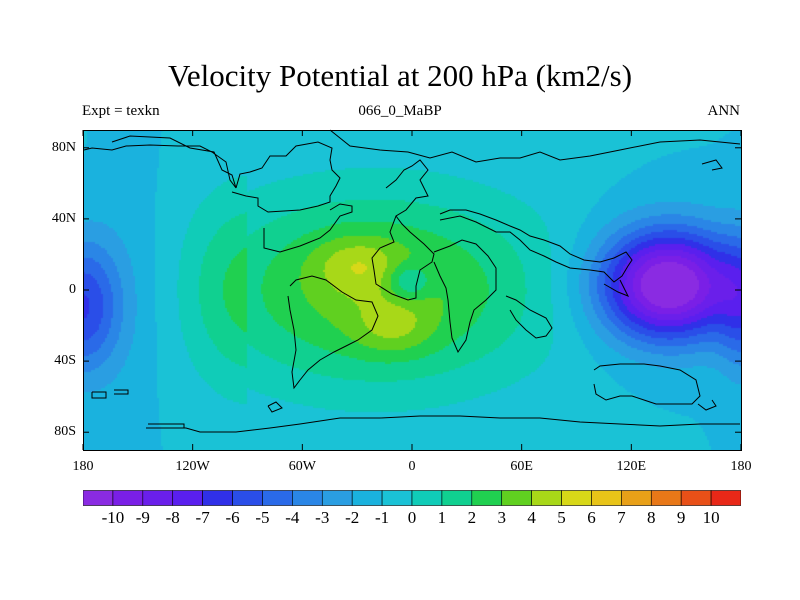 This screenshot has height=600, width=800. What do you see at coordinates (232, 517) in the screenshot?
I see `colorbar-level-label: -6` at bounding box center [232, 517].